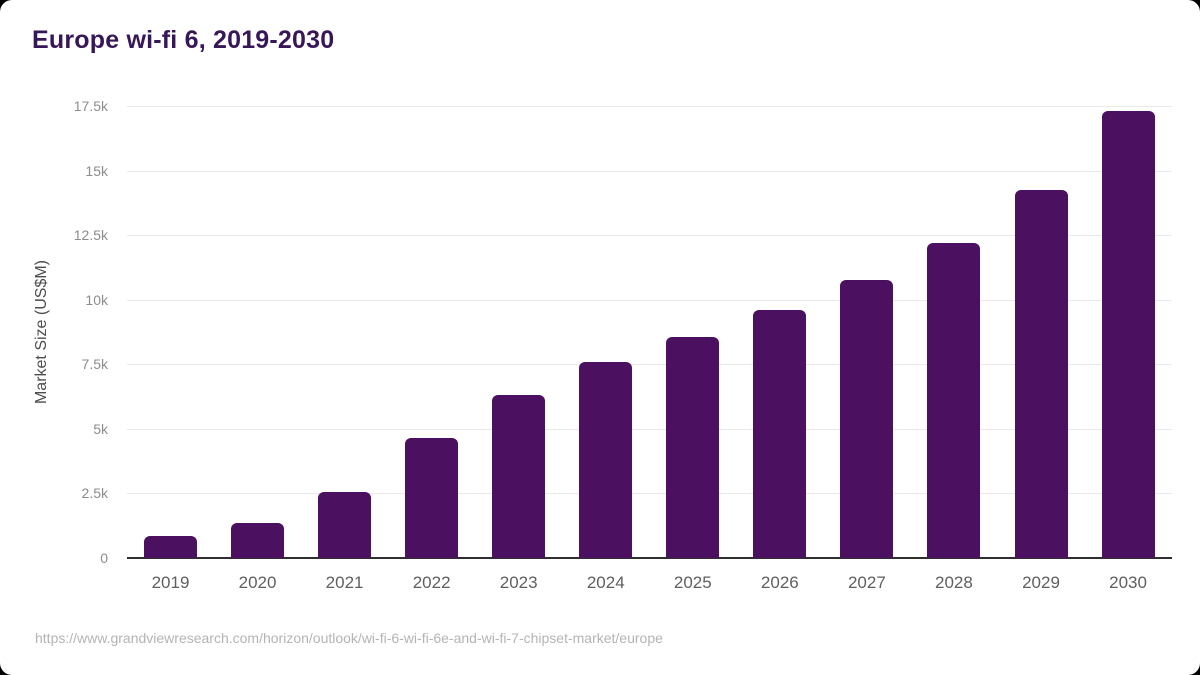 The height and width of the screenshot is (675, 1200). I want to click on bar-2020, so click(258, 540).